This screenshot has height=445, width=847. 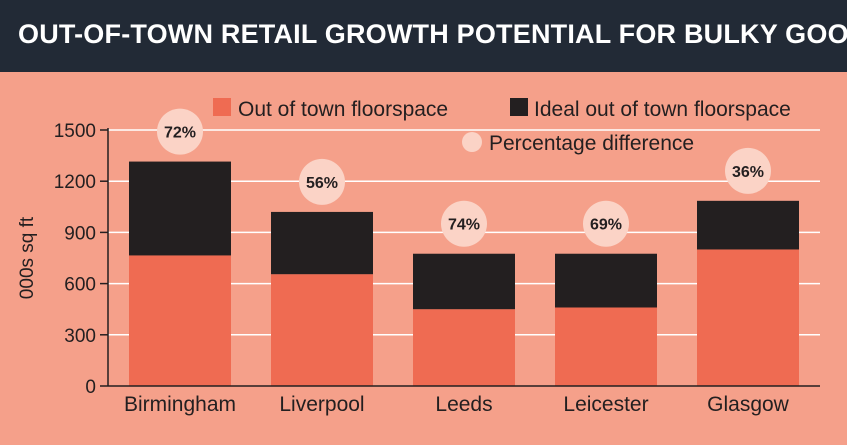 I want to click on bar-out-of-town-glasgow, so click(x=748, y=317).